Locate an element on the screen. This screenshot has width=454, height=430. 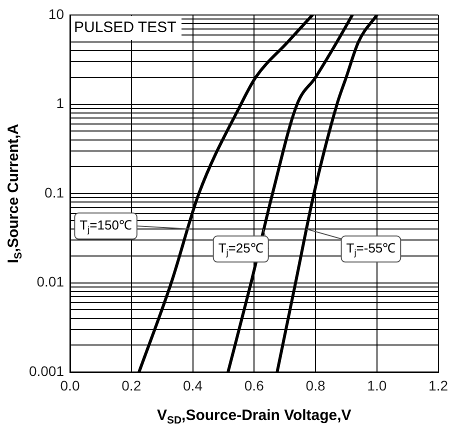
annotation: PULSED TEST is located at coordinates (125, 27).